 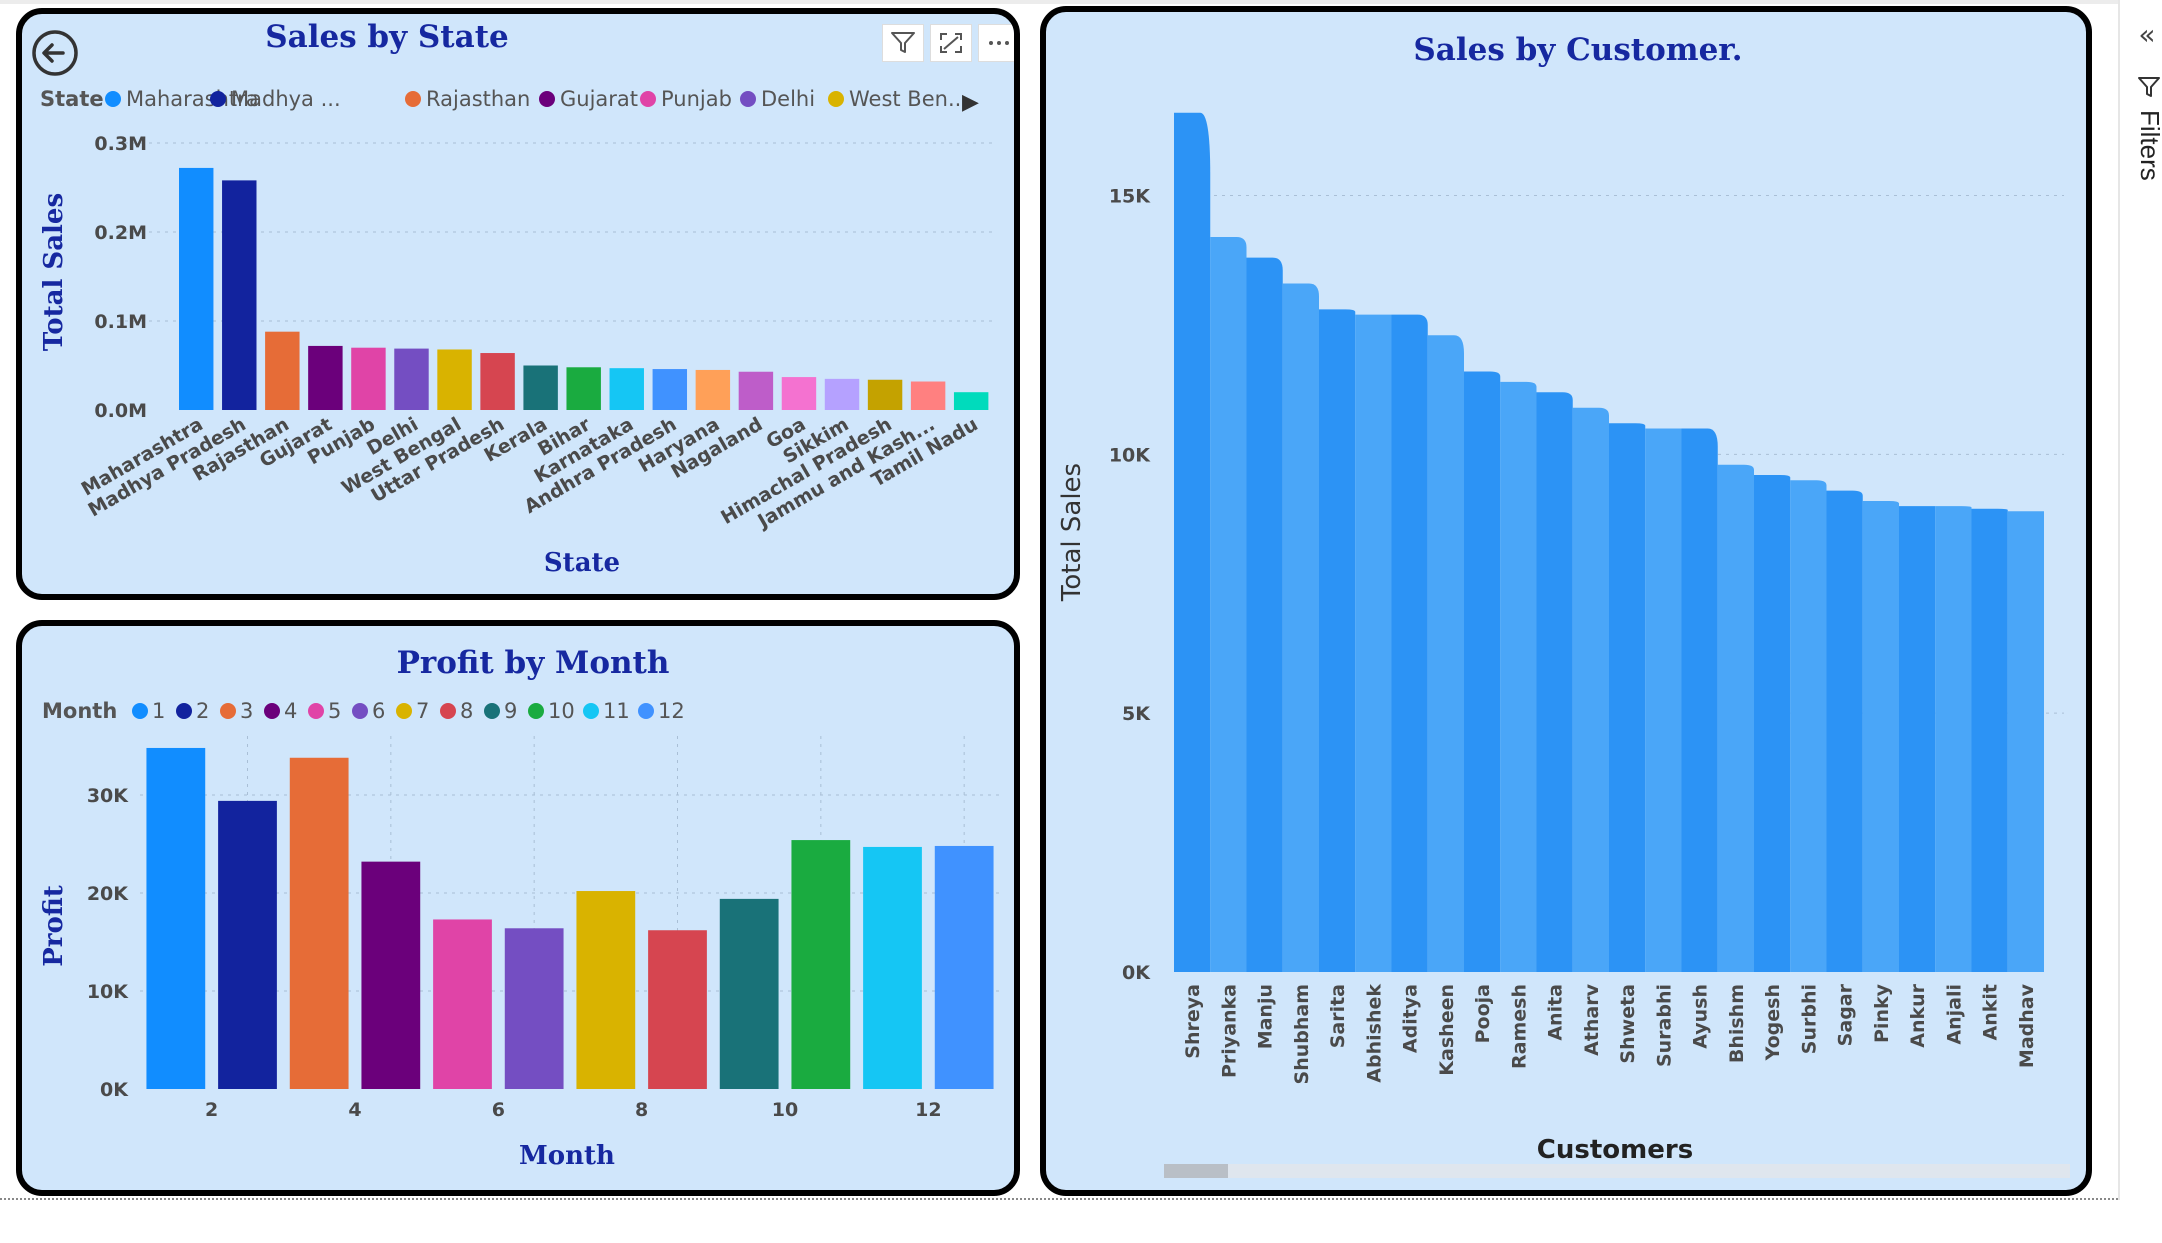 What do you see at coordinates (1196, 1171) in the screenshot?
I see `horizontal-scrollbar-thumb` at bounding box center [1196, 1171].